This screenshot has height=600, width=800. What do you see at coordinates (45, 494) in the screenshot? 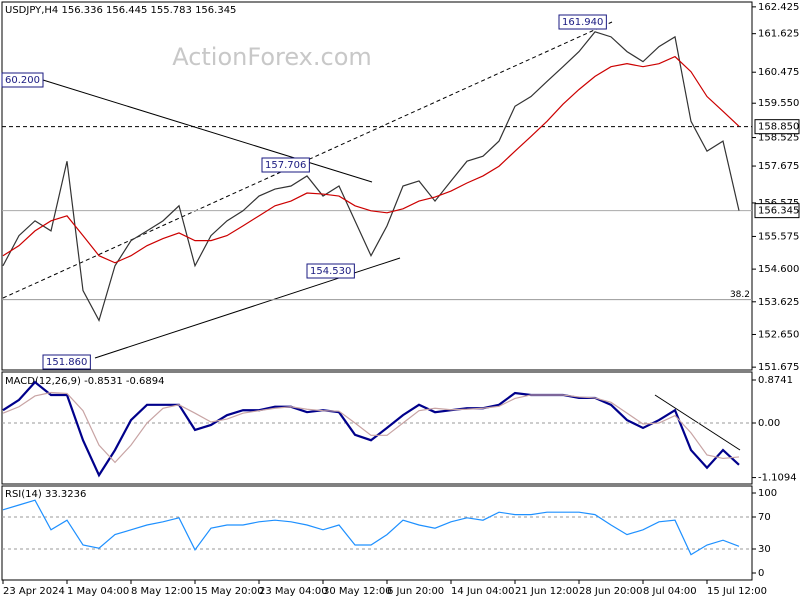
I see `rsi-title: RSI(14) 33.3236` at bounding box center [45, 494].